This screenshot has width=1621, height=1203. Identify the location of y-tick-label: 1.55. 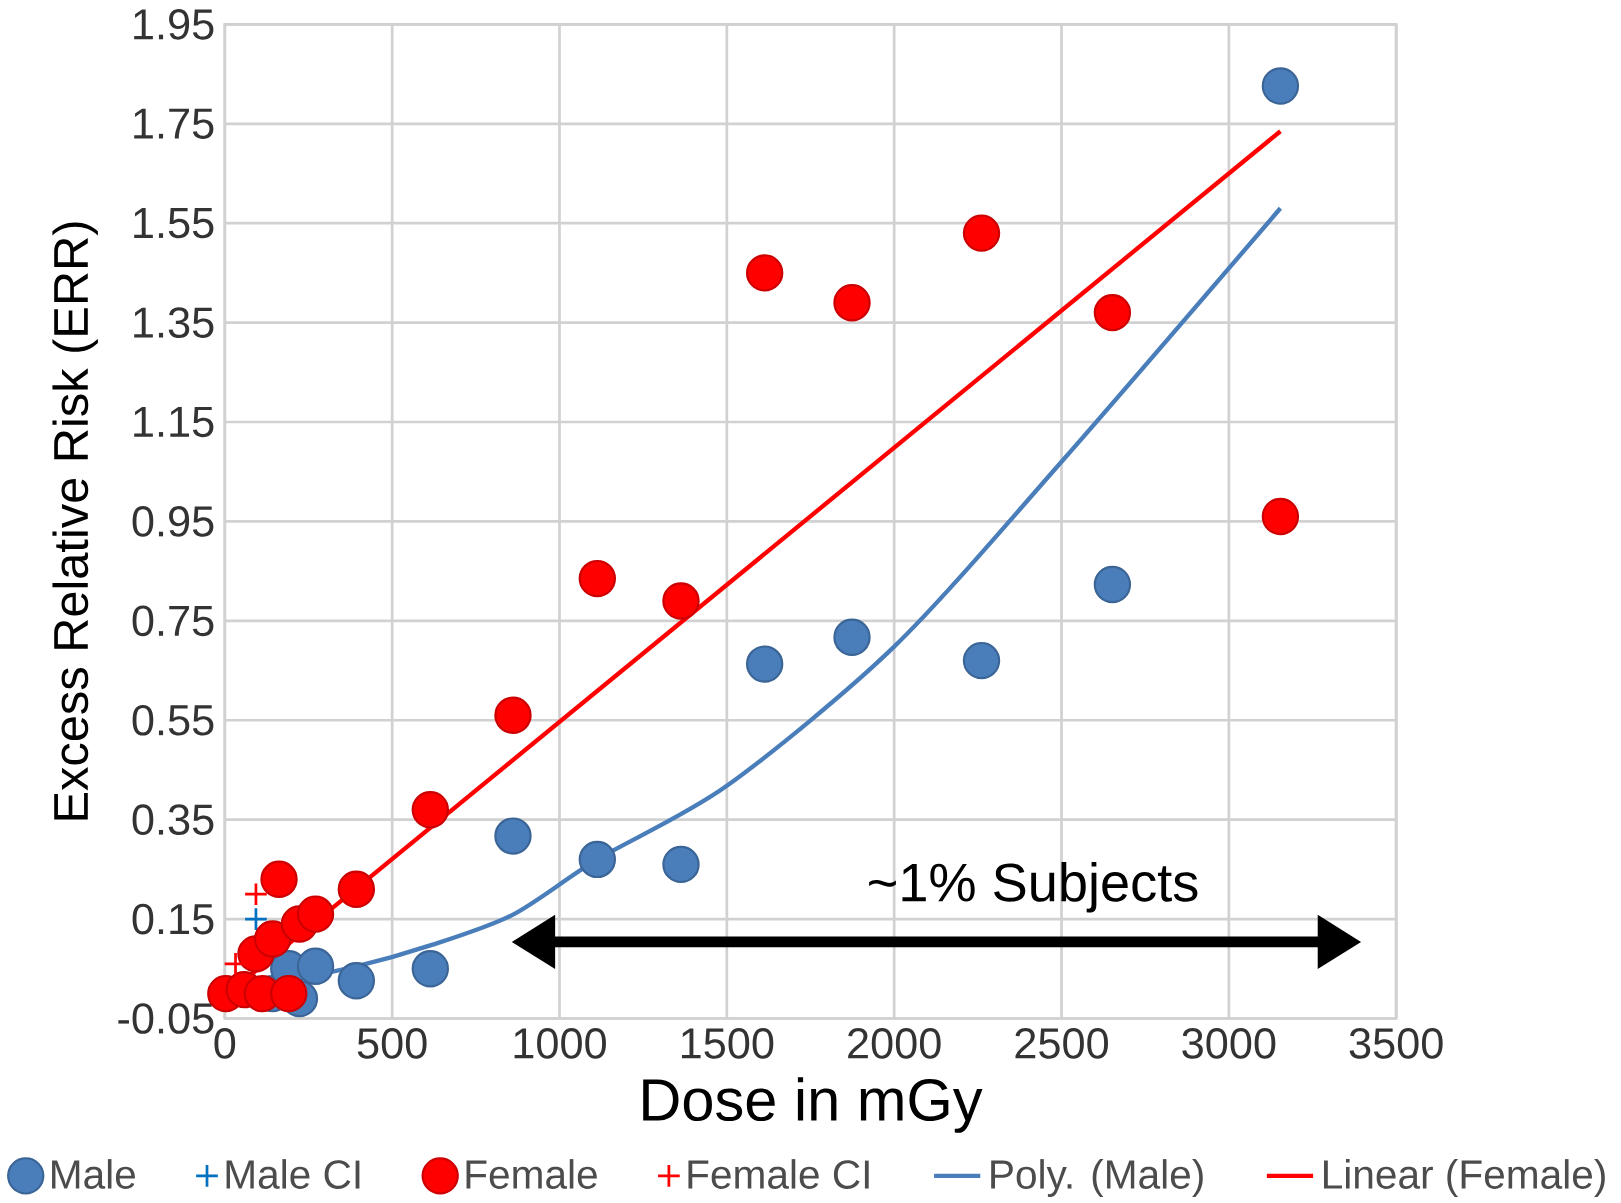
(174, 223).